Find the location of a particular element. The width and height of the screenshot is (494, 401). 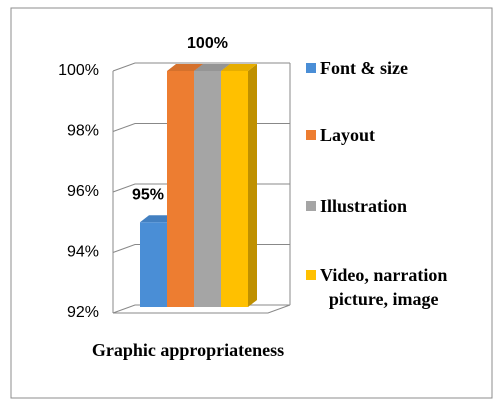

grid-line is located at coordinates (201, 67).